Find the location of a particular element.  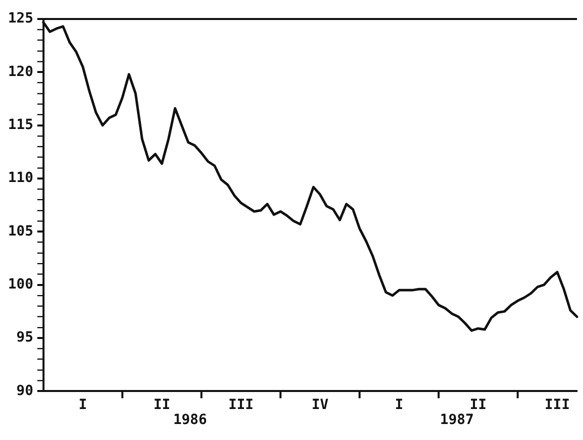

y-tick-label: 90 is located at coordinates (25, 390).